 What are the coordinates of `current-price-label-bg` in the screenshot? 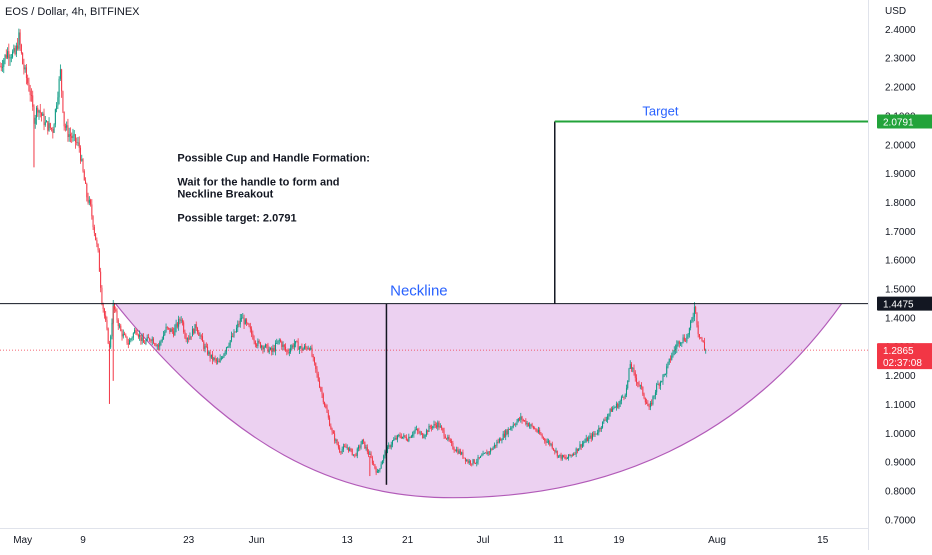 It's located at (904, 356).